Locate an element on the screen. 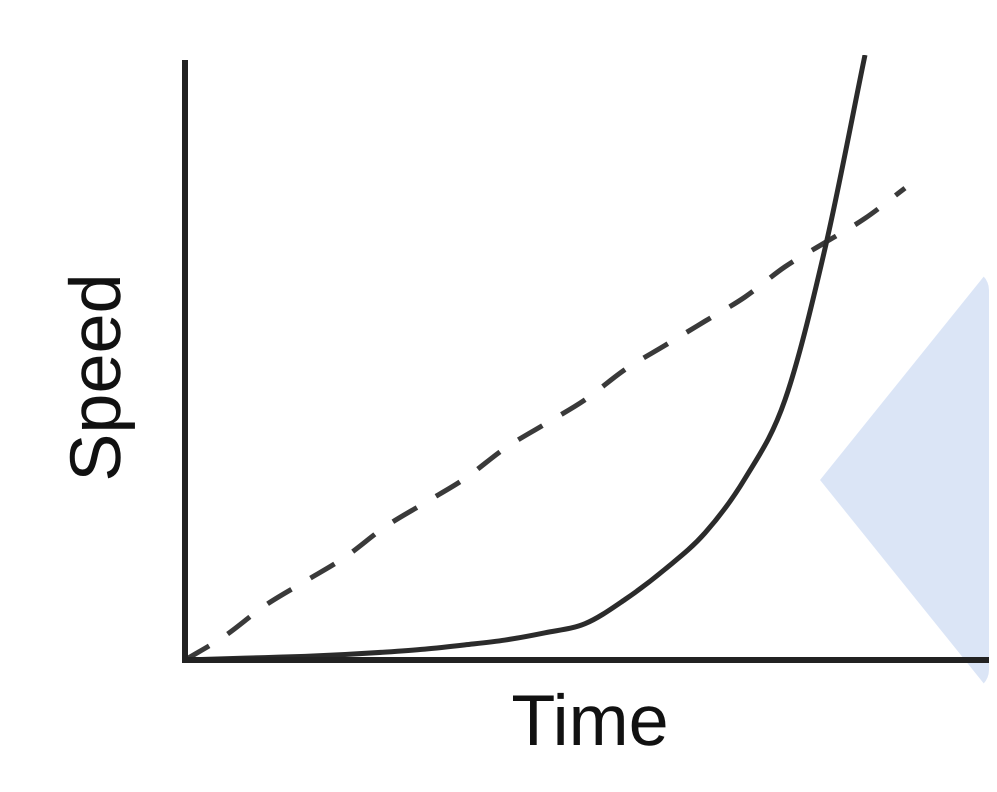  x-axis-title: Time is located at coordinates (590, 720).